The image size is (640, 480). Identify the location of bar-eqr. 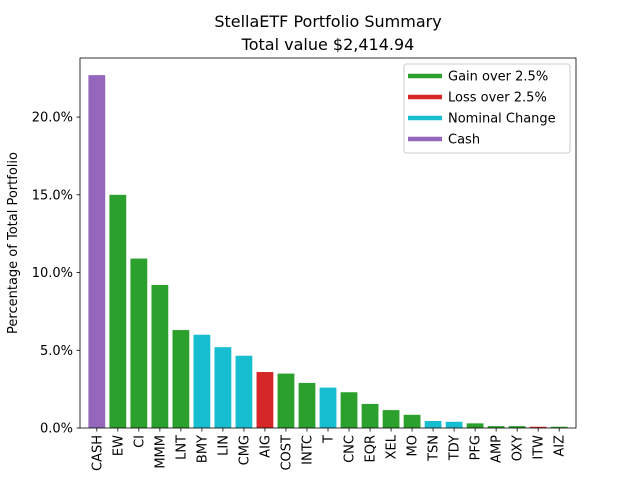
(370, 415).